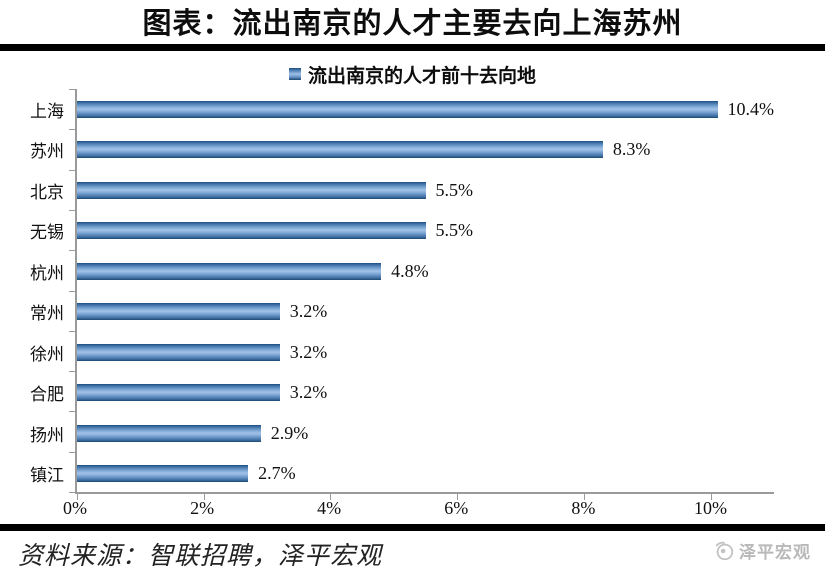  What do you see at coordinates (47, 273) in the screenshot?
I see `category-label: 杭州` at bounding box center [47, 273].